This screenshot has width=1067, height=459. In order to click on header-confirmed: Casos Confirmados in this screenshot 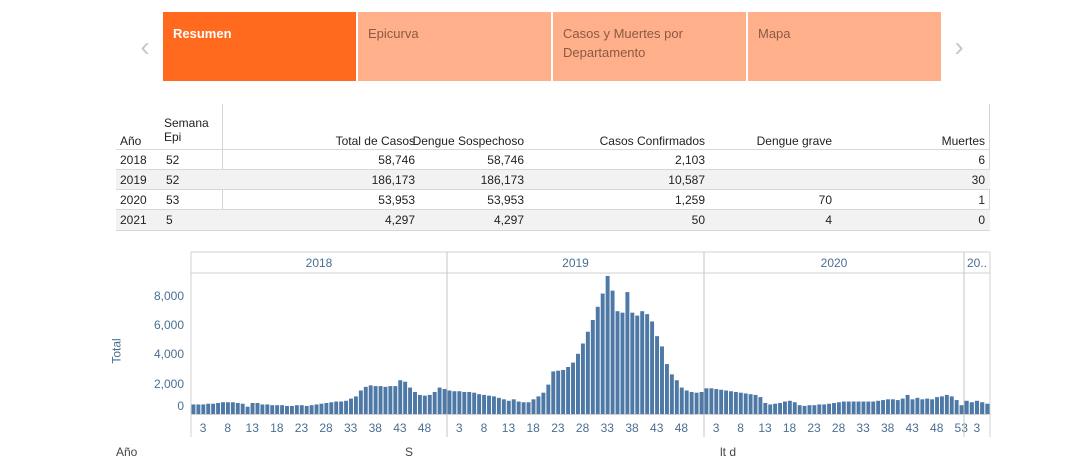, I will do `click(652, 141)`.